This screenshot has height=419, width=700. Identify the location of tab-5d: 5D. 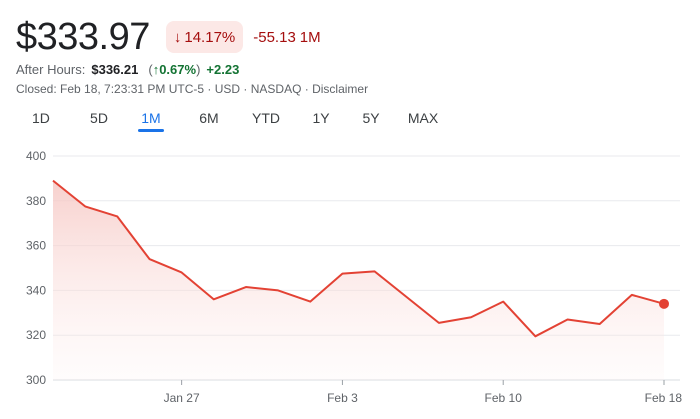
(99, 118).